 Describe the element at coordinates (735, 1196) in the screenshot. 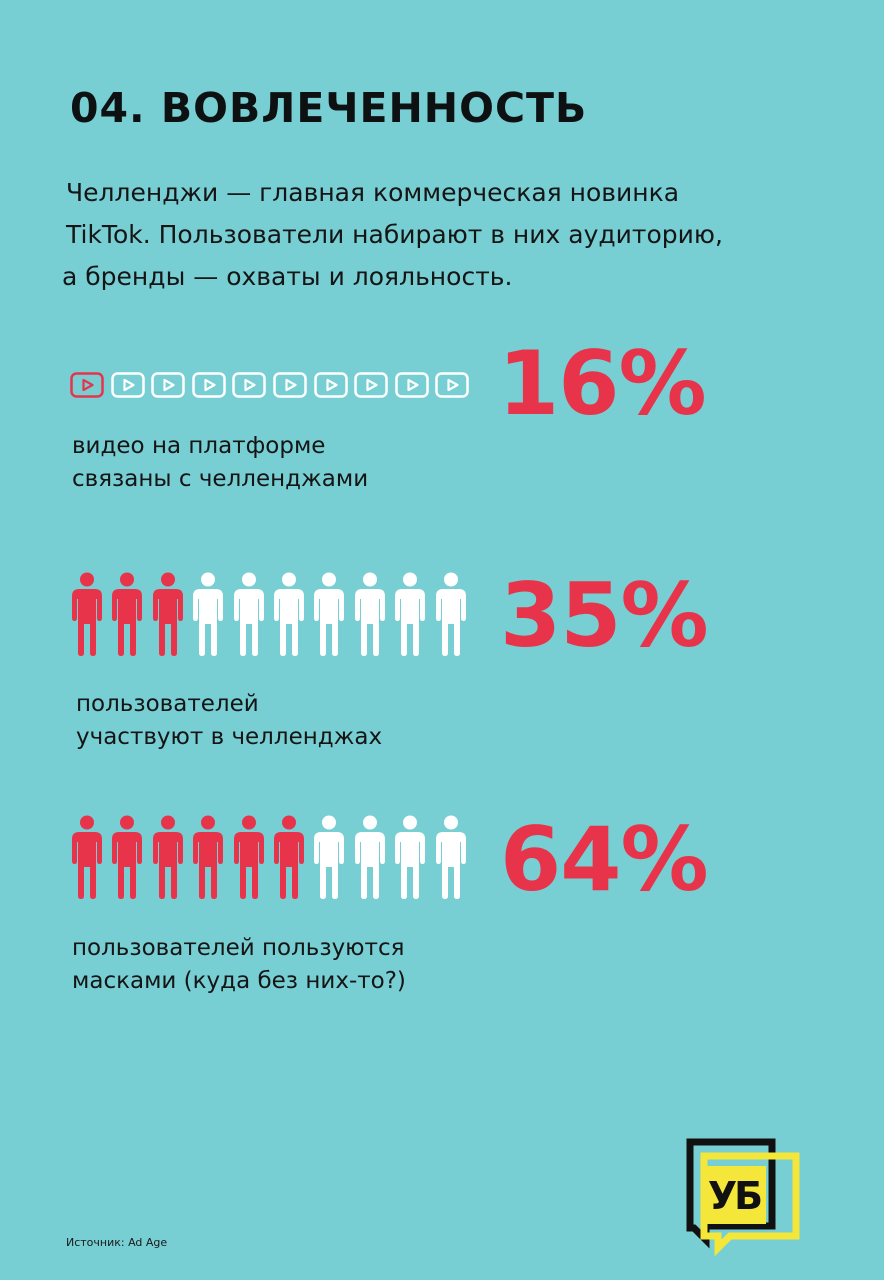

I see `logo-text: УБ` at that location.